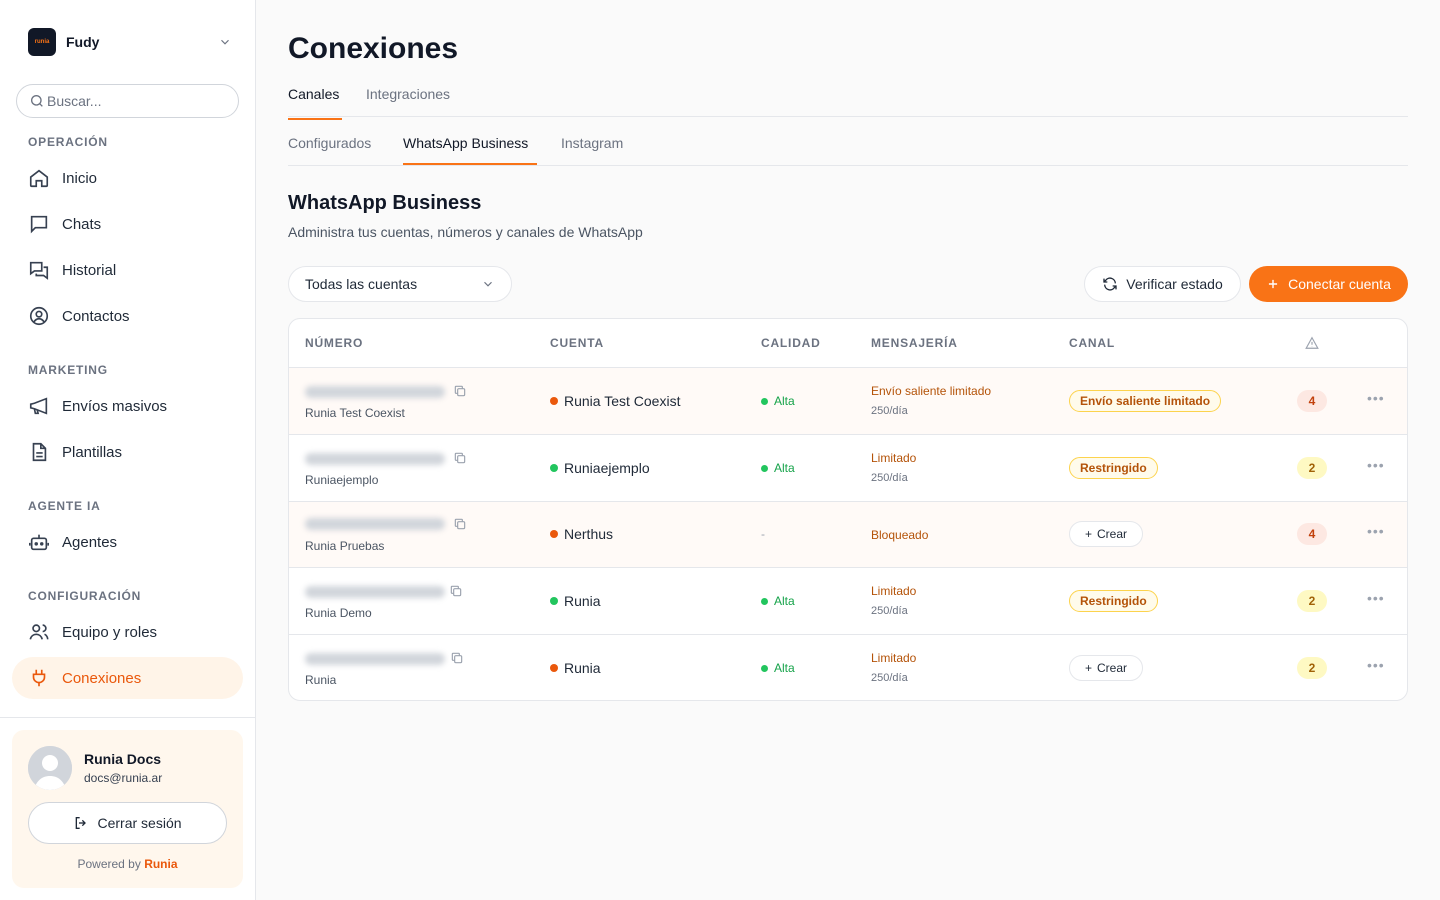 This screenshot has width=1440, height=900. I want to click on messaging-status: Limitado, so click(894, 458).